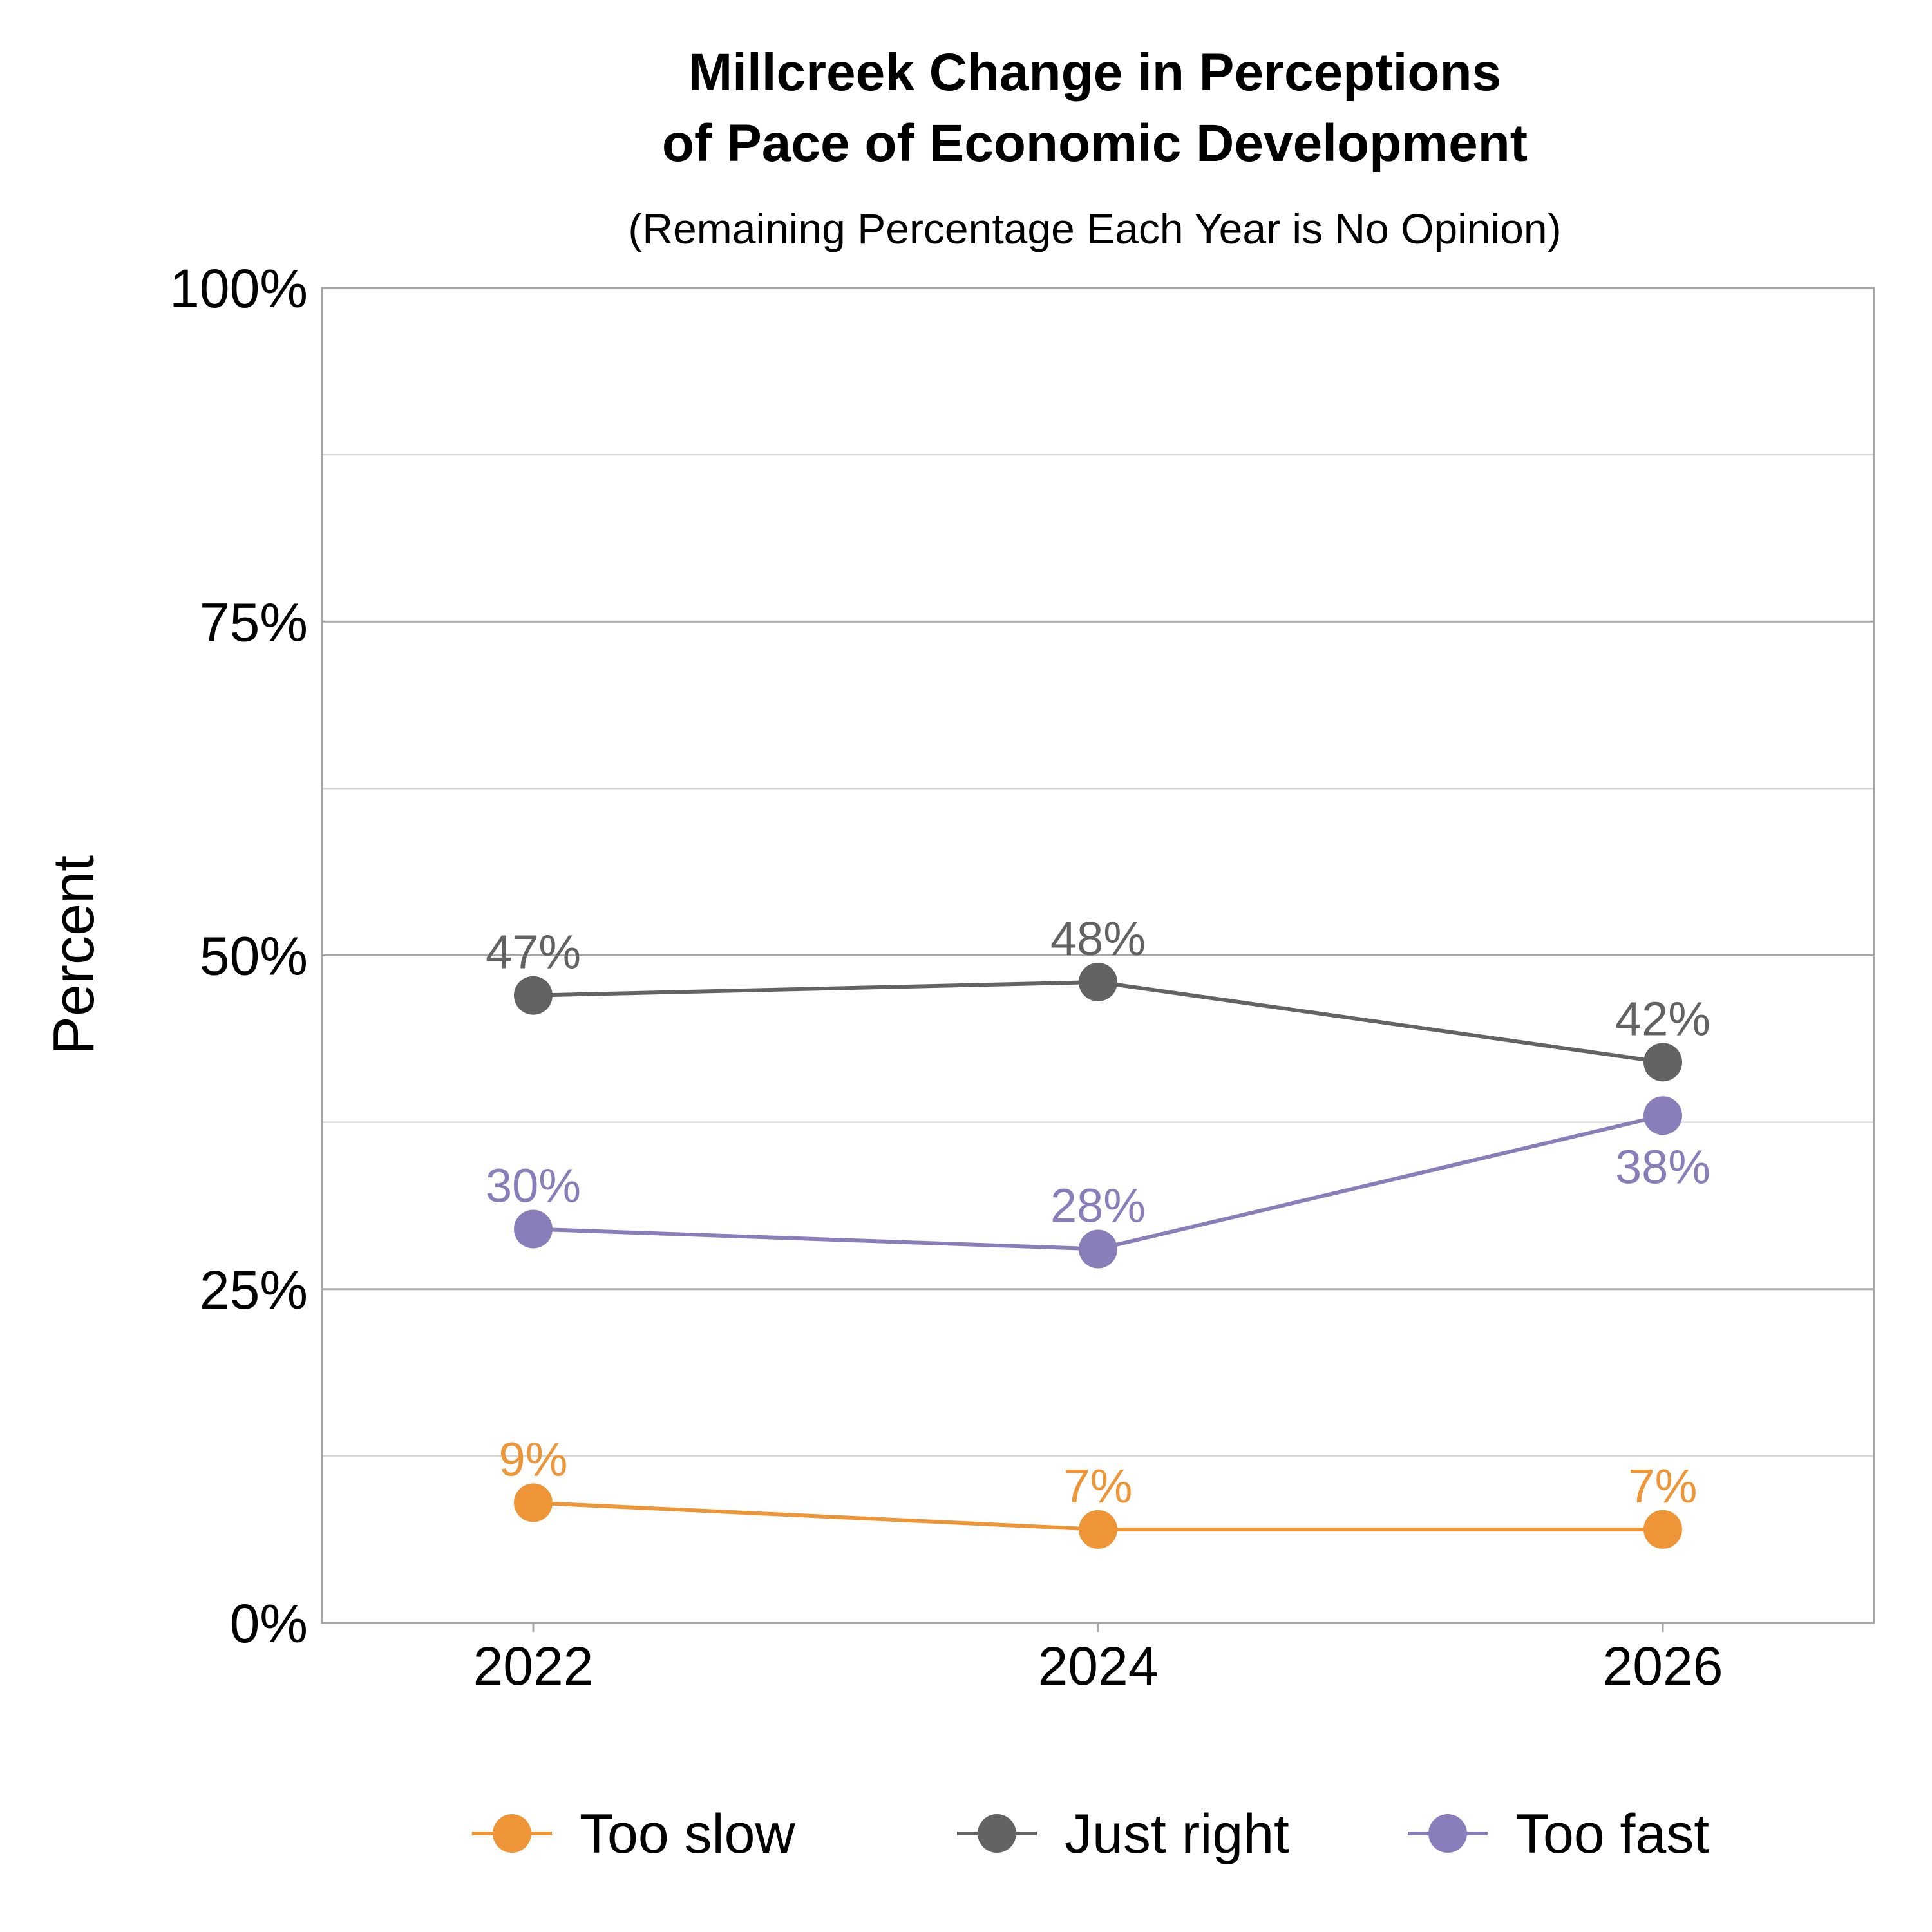 The height and width of the screenshot is (1932, 1932). I want to click on legend-label: Just right, so click(1177, 1834).